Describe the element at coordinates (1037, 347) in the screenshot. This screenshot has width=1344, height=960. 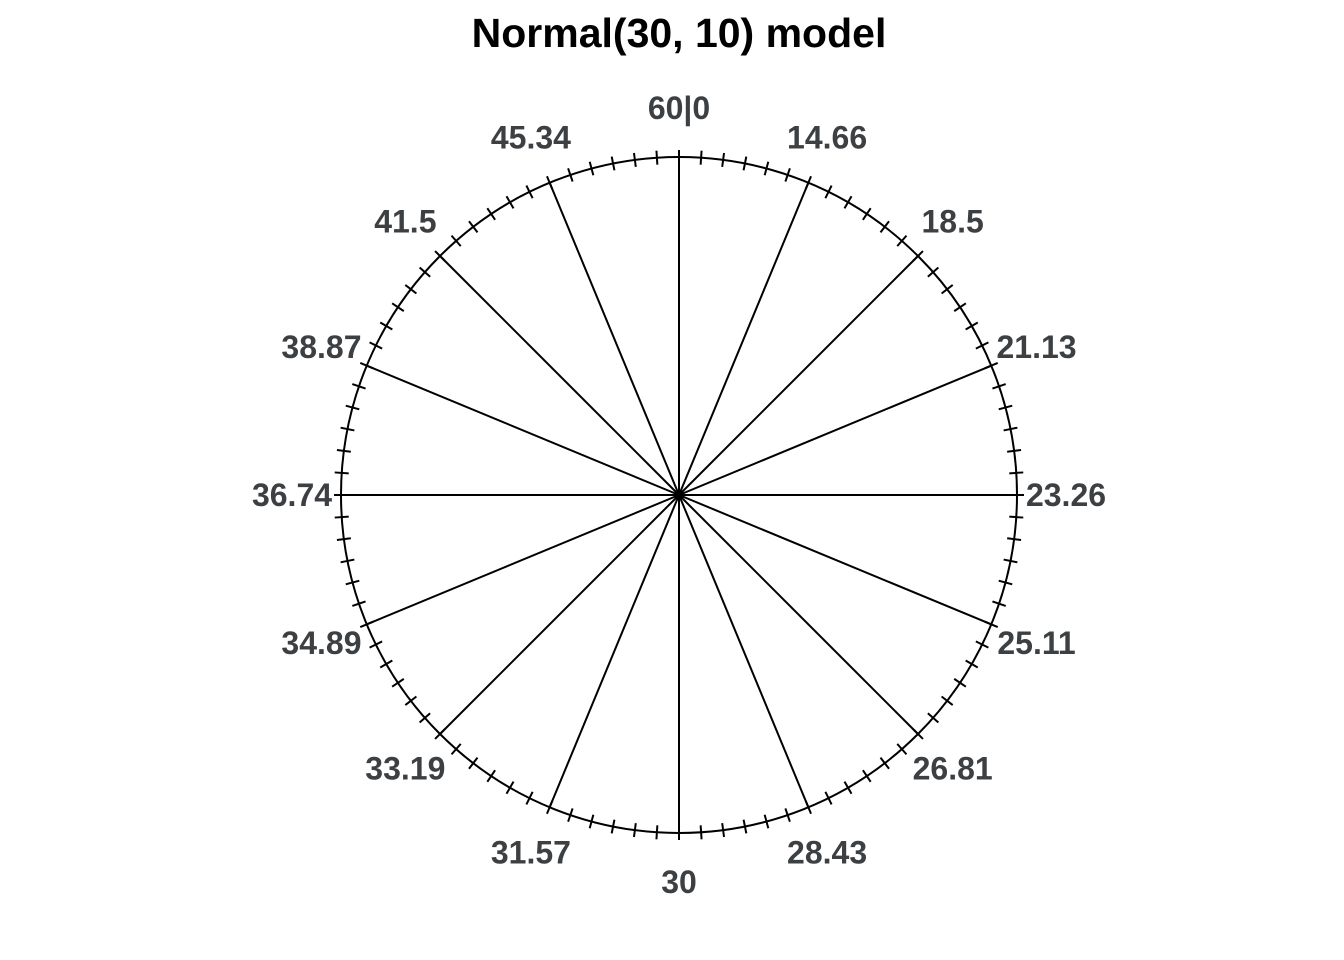
I see `spoke-label: 21.13` at that location.